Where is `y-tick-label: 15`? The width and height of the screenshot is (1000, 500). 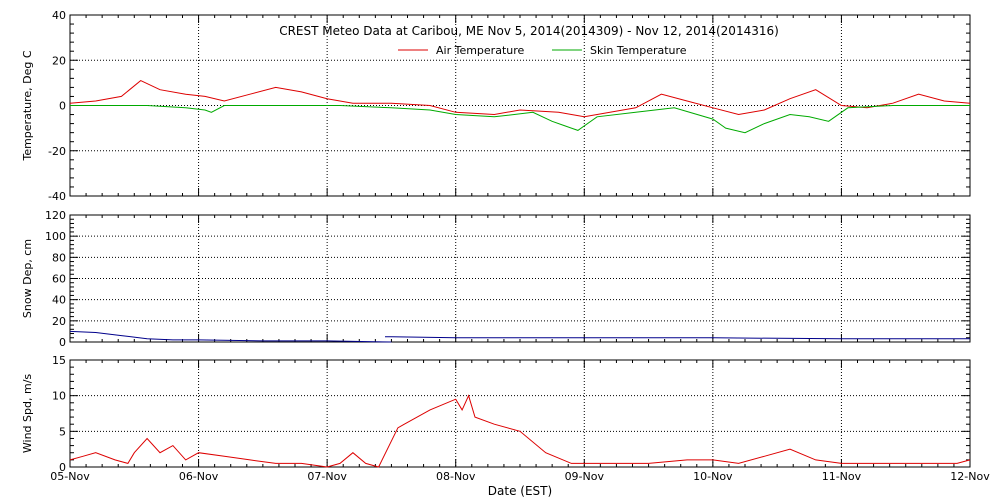
y-tick-label: 15 is located at coordinates (59, 360).